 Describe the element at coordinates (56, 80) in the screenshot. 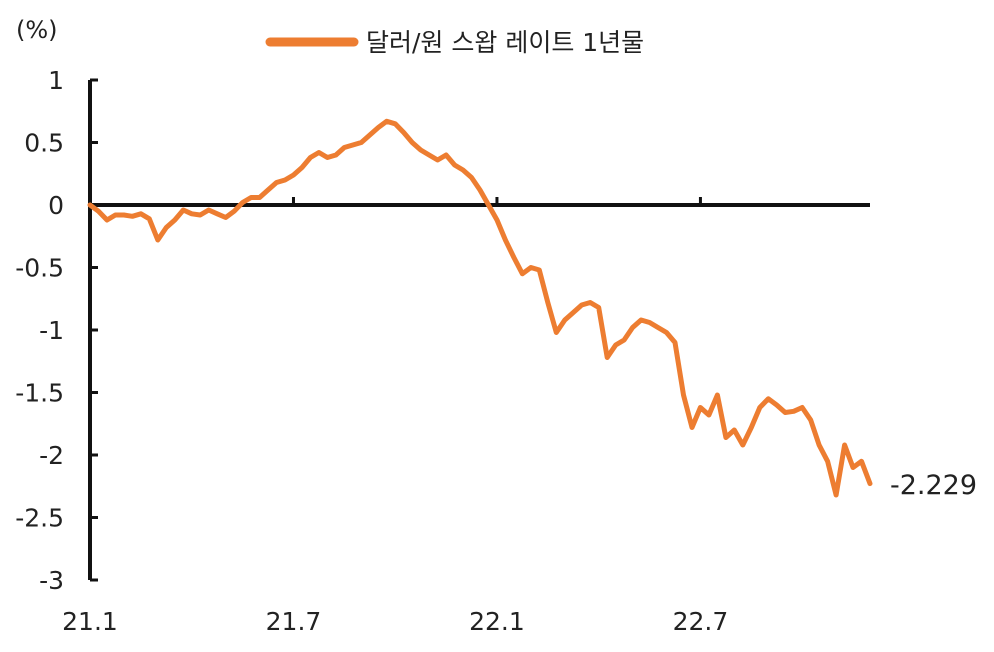

I see `y-tick-label: 1` at that location.